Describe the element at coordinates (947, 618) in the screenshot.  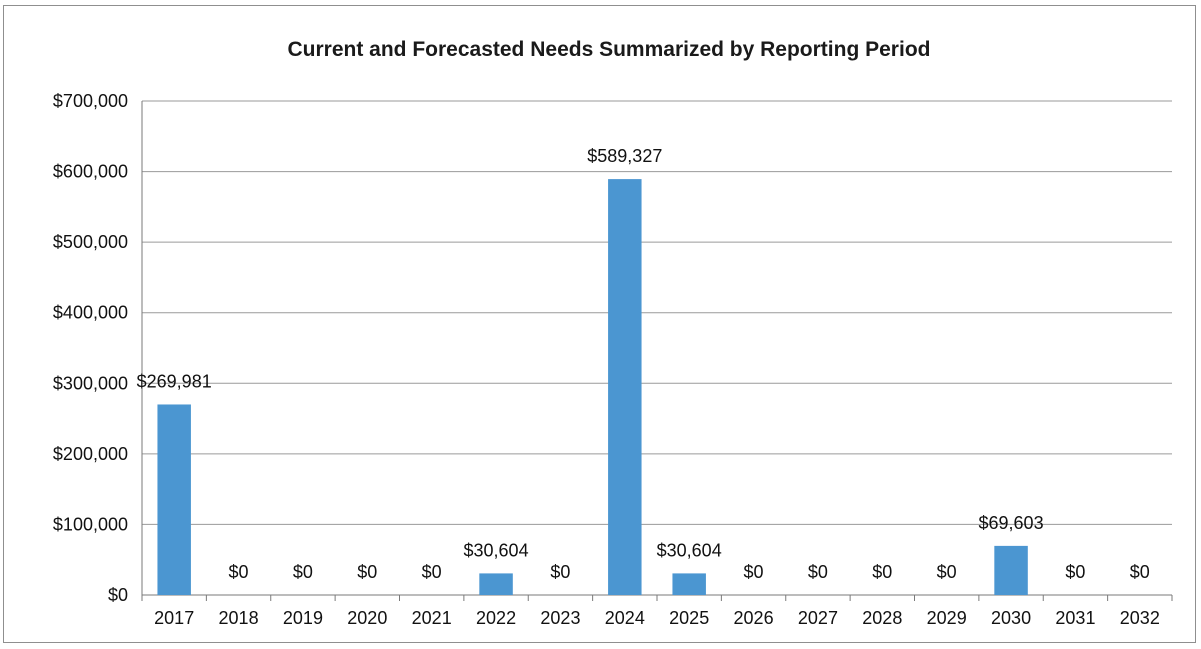
I see `x-tick-label: 2029` at that location.